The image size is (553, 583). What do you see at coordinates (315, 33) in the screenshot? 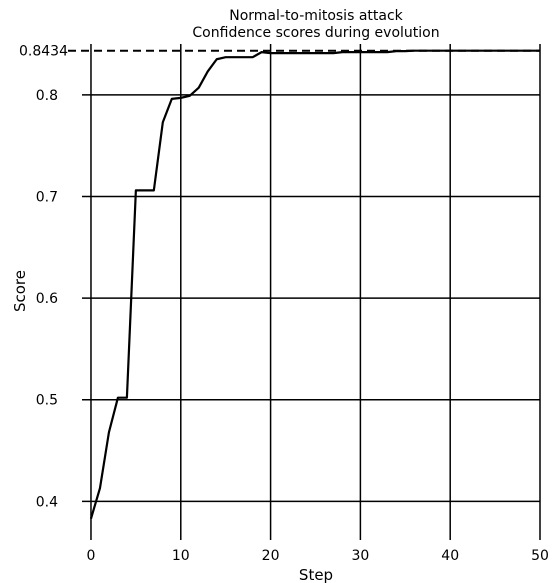
I see `chart-subtitle: Confidence scores during evolution` at bounding box center [315, 33].